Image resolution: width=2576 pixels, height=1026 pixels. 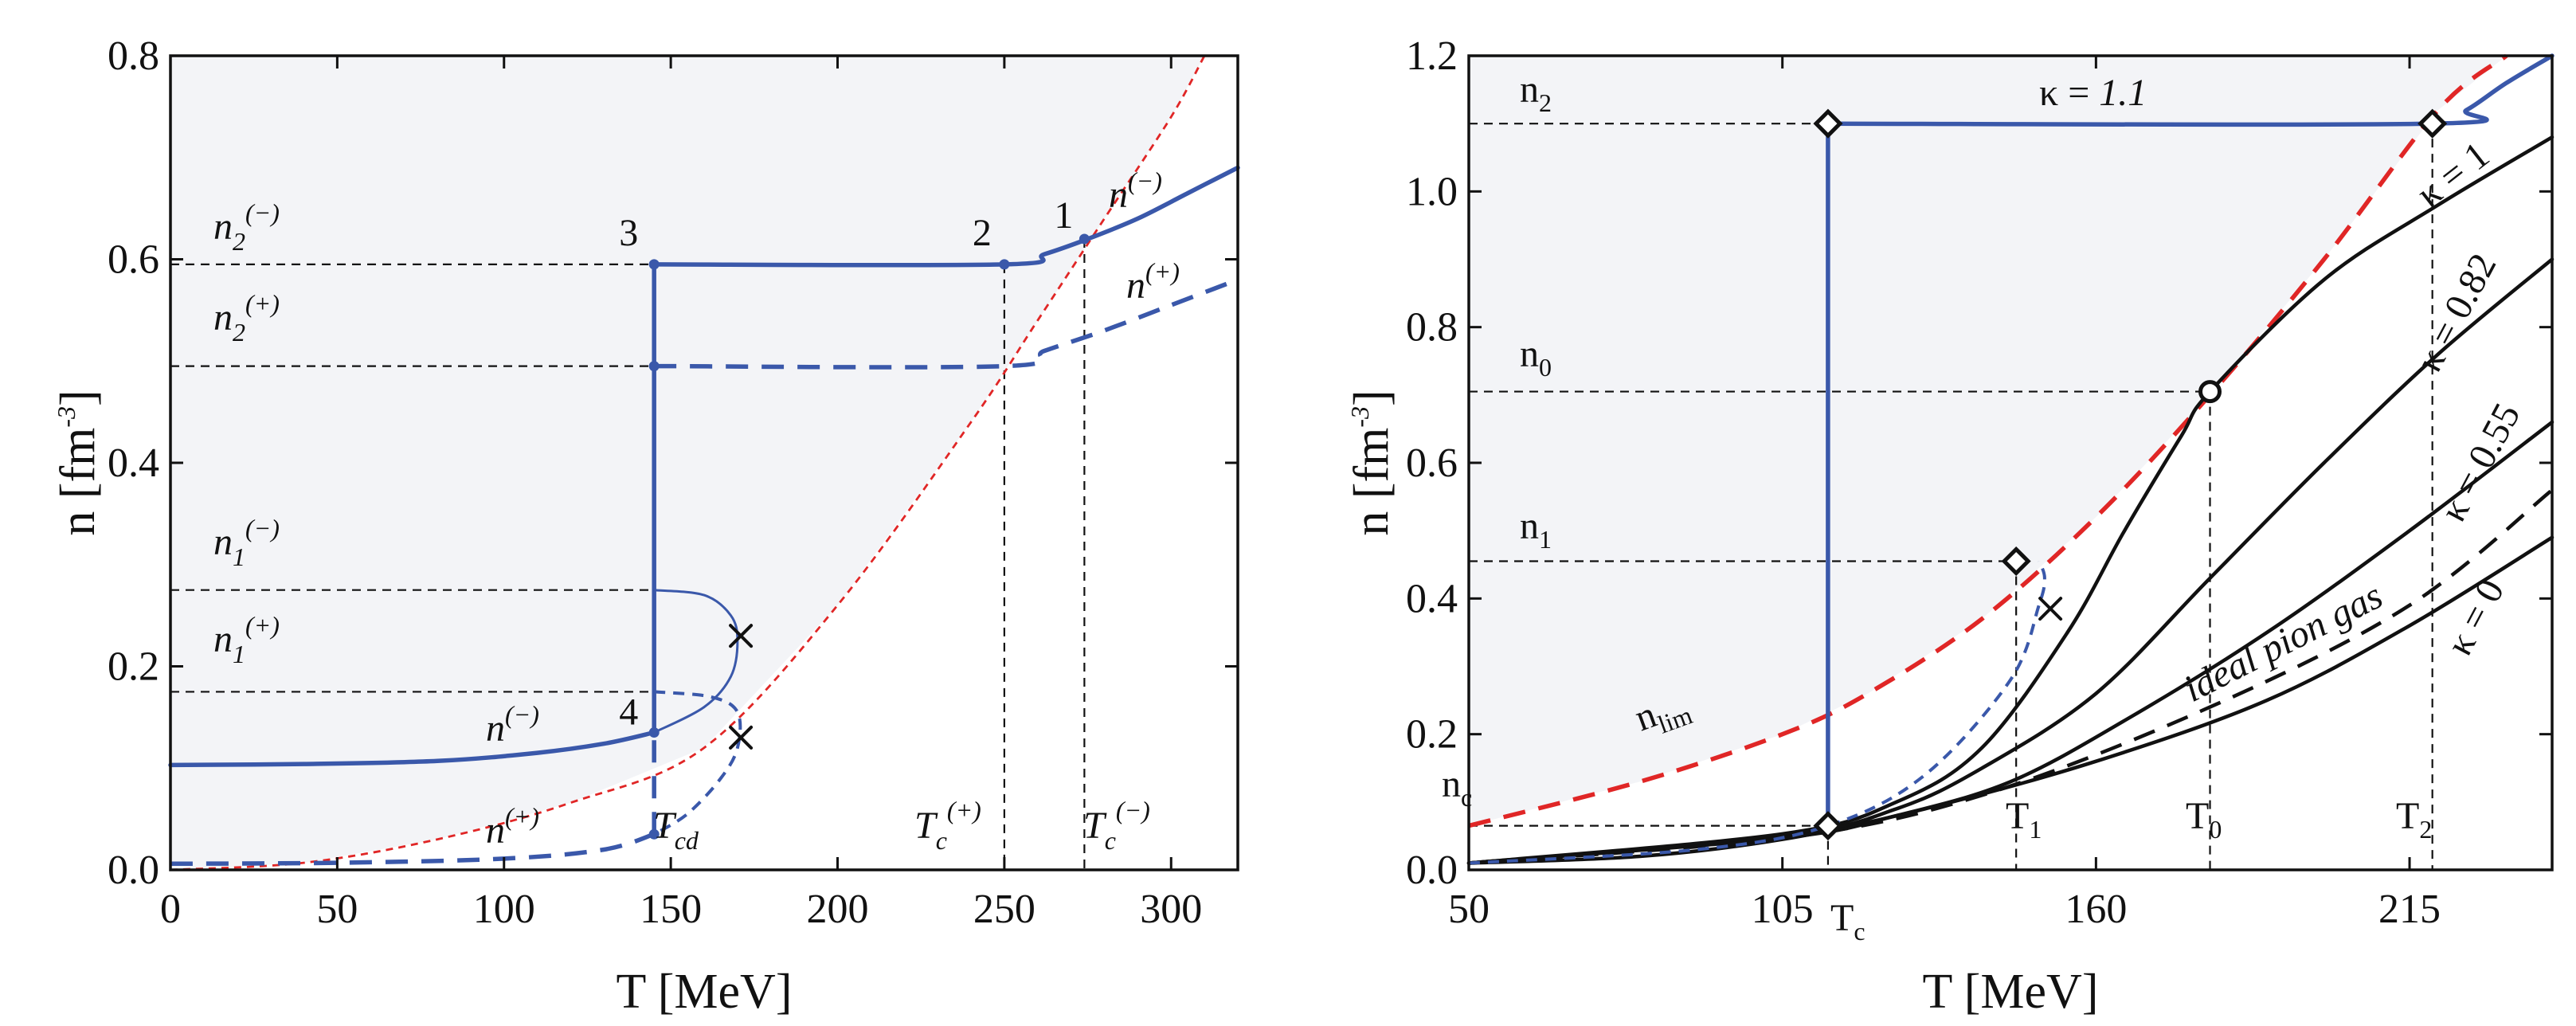 I want to click on label-curve-n-plus-left: n(+), so click(x=512, y=827).